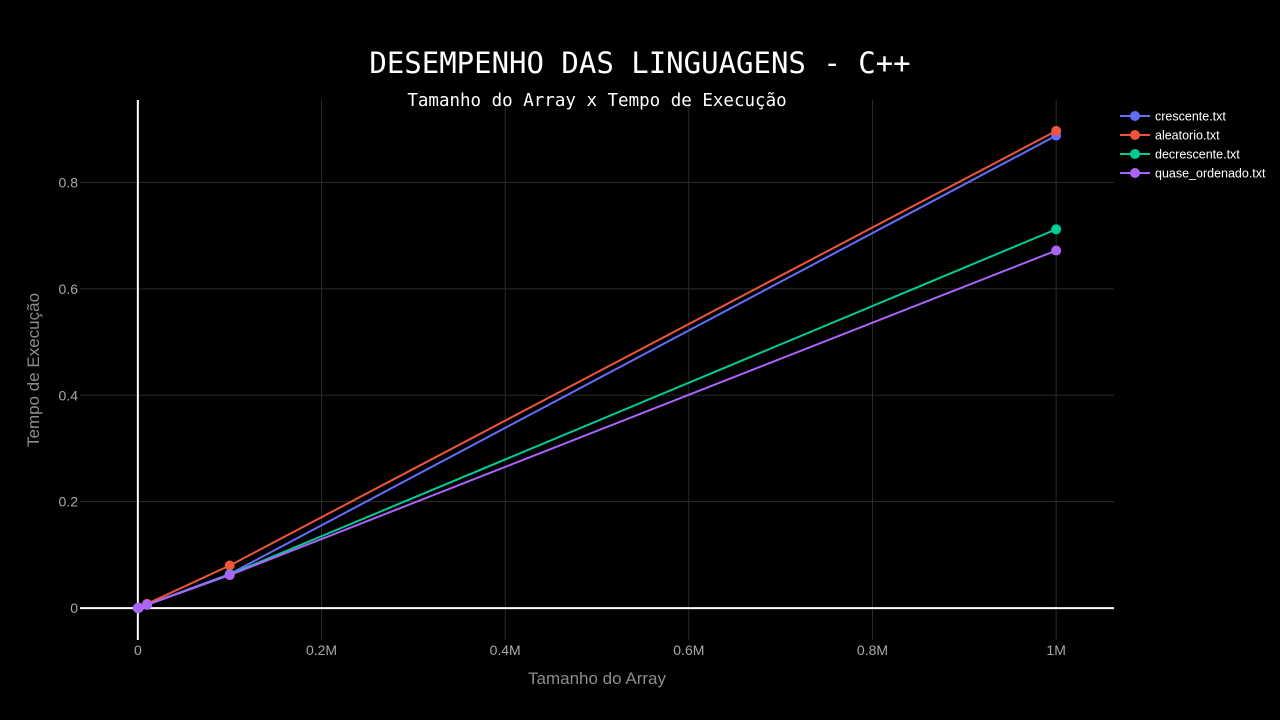  I want to click on chart-title: DESEMPENHO DAS LINGUAGENS - C++, so click(639, 63).